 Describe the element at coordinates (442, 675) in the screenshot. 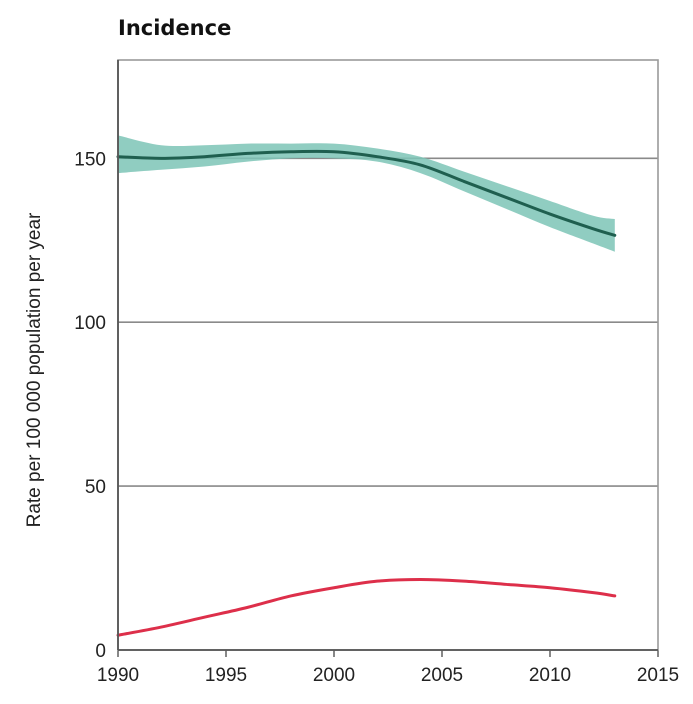

I see `x-tick-label-2005: 2005` at that location.